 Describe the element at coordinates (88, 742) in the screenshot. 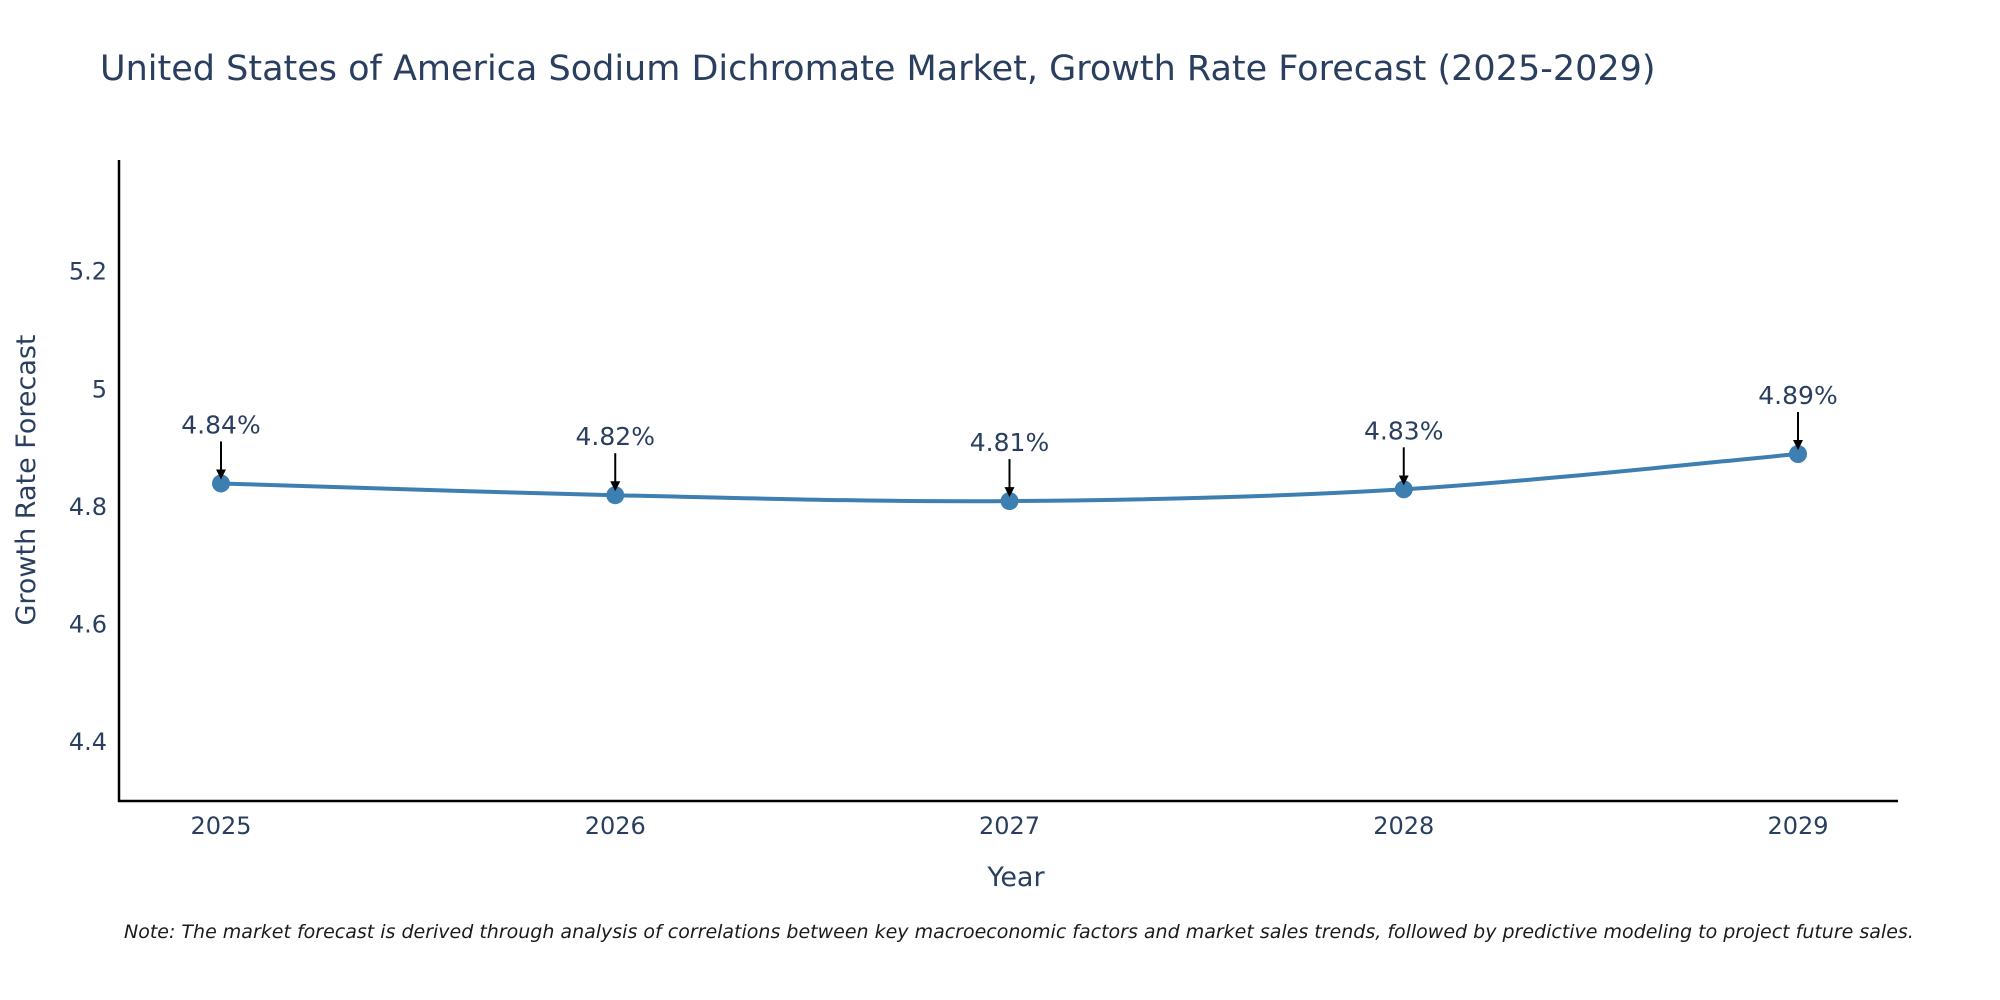

I see `y-tick-label: 4.4` at that location.